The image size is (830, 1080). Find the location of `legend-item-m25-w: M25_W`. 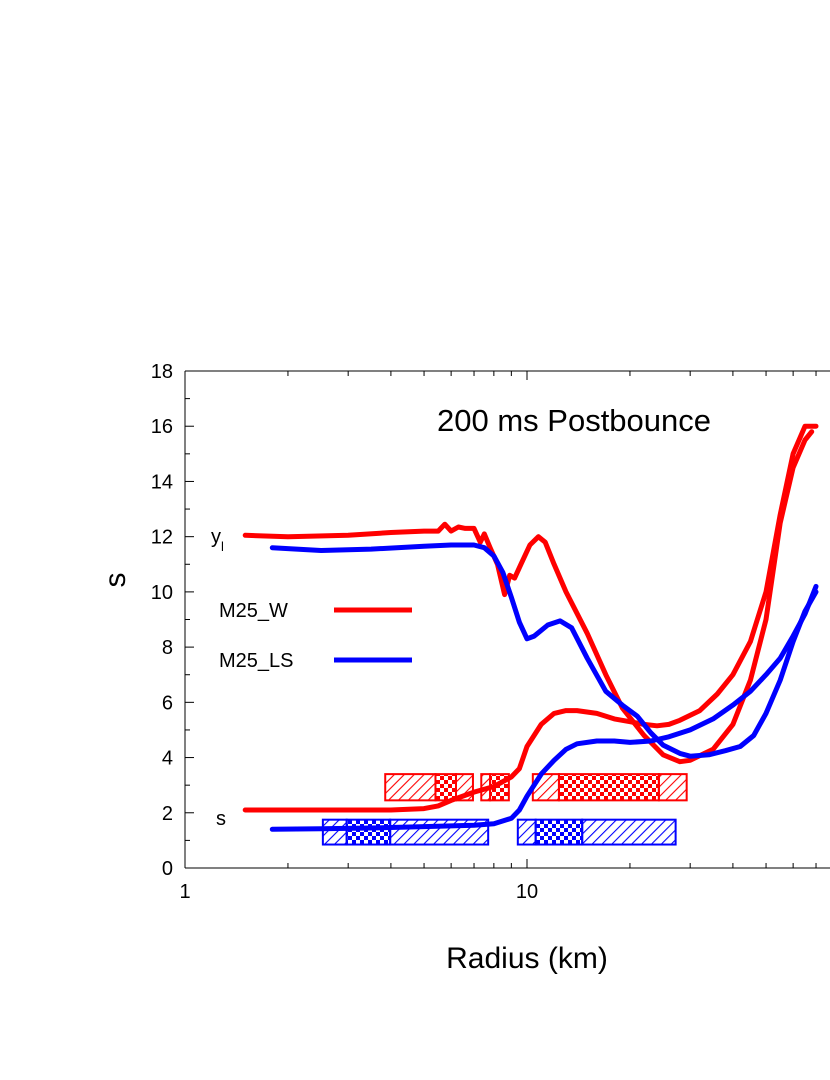

legend-item-m25-w: M25_W is located at coordinates (315, 611).